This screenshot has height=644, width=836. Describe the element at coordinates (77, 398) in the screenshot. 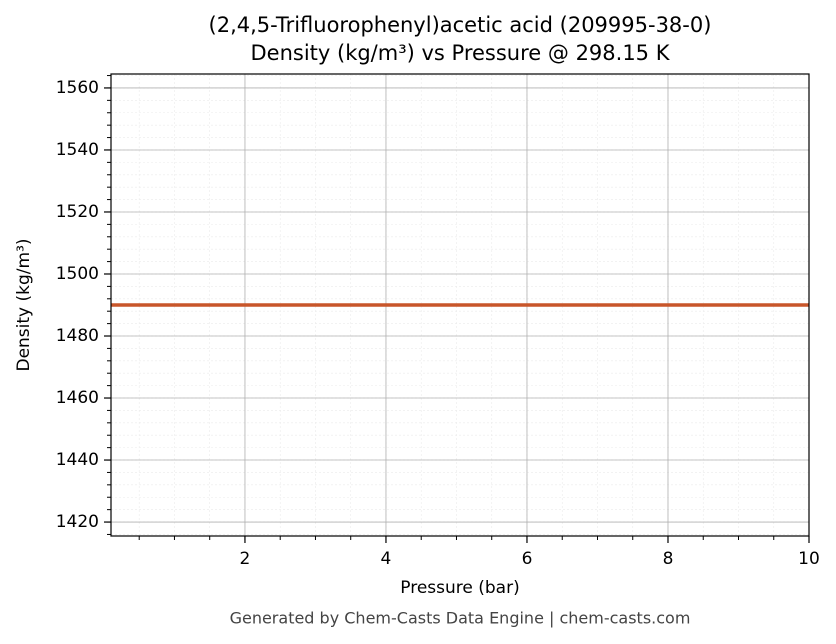

I see `y-tick-label: 1460` at that location.